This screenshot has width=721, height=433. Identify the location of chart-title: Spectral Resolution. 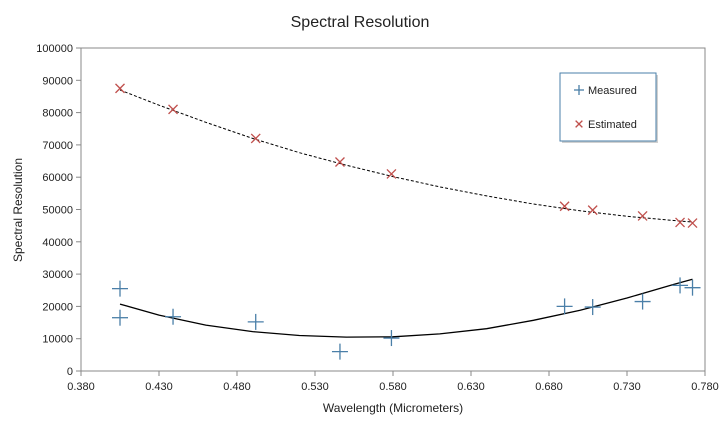
(360, 22).